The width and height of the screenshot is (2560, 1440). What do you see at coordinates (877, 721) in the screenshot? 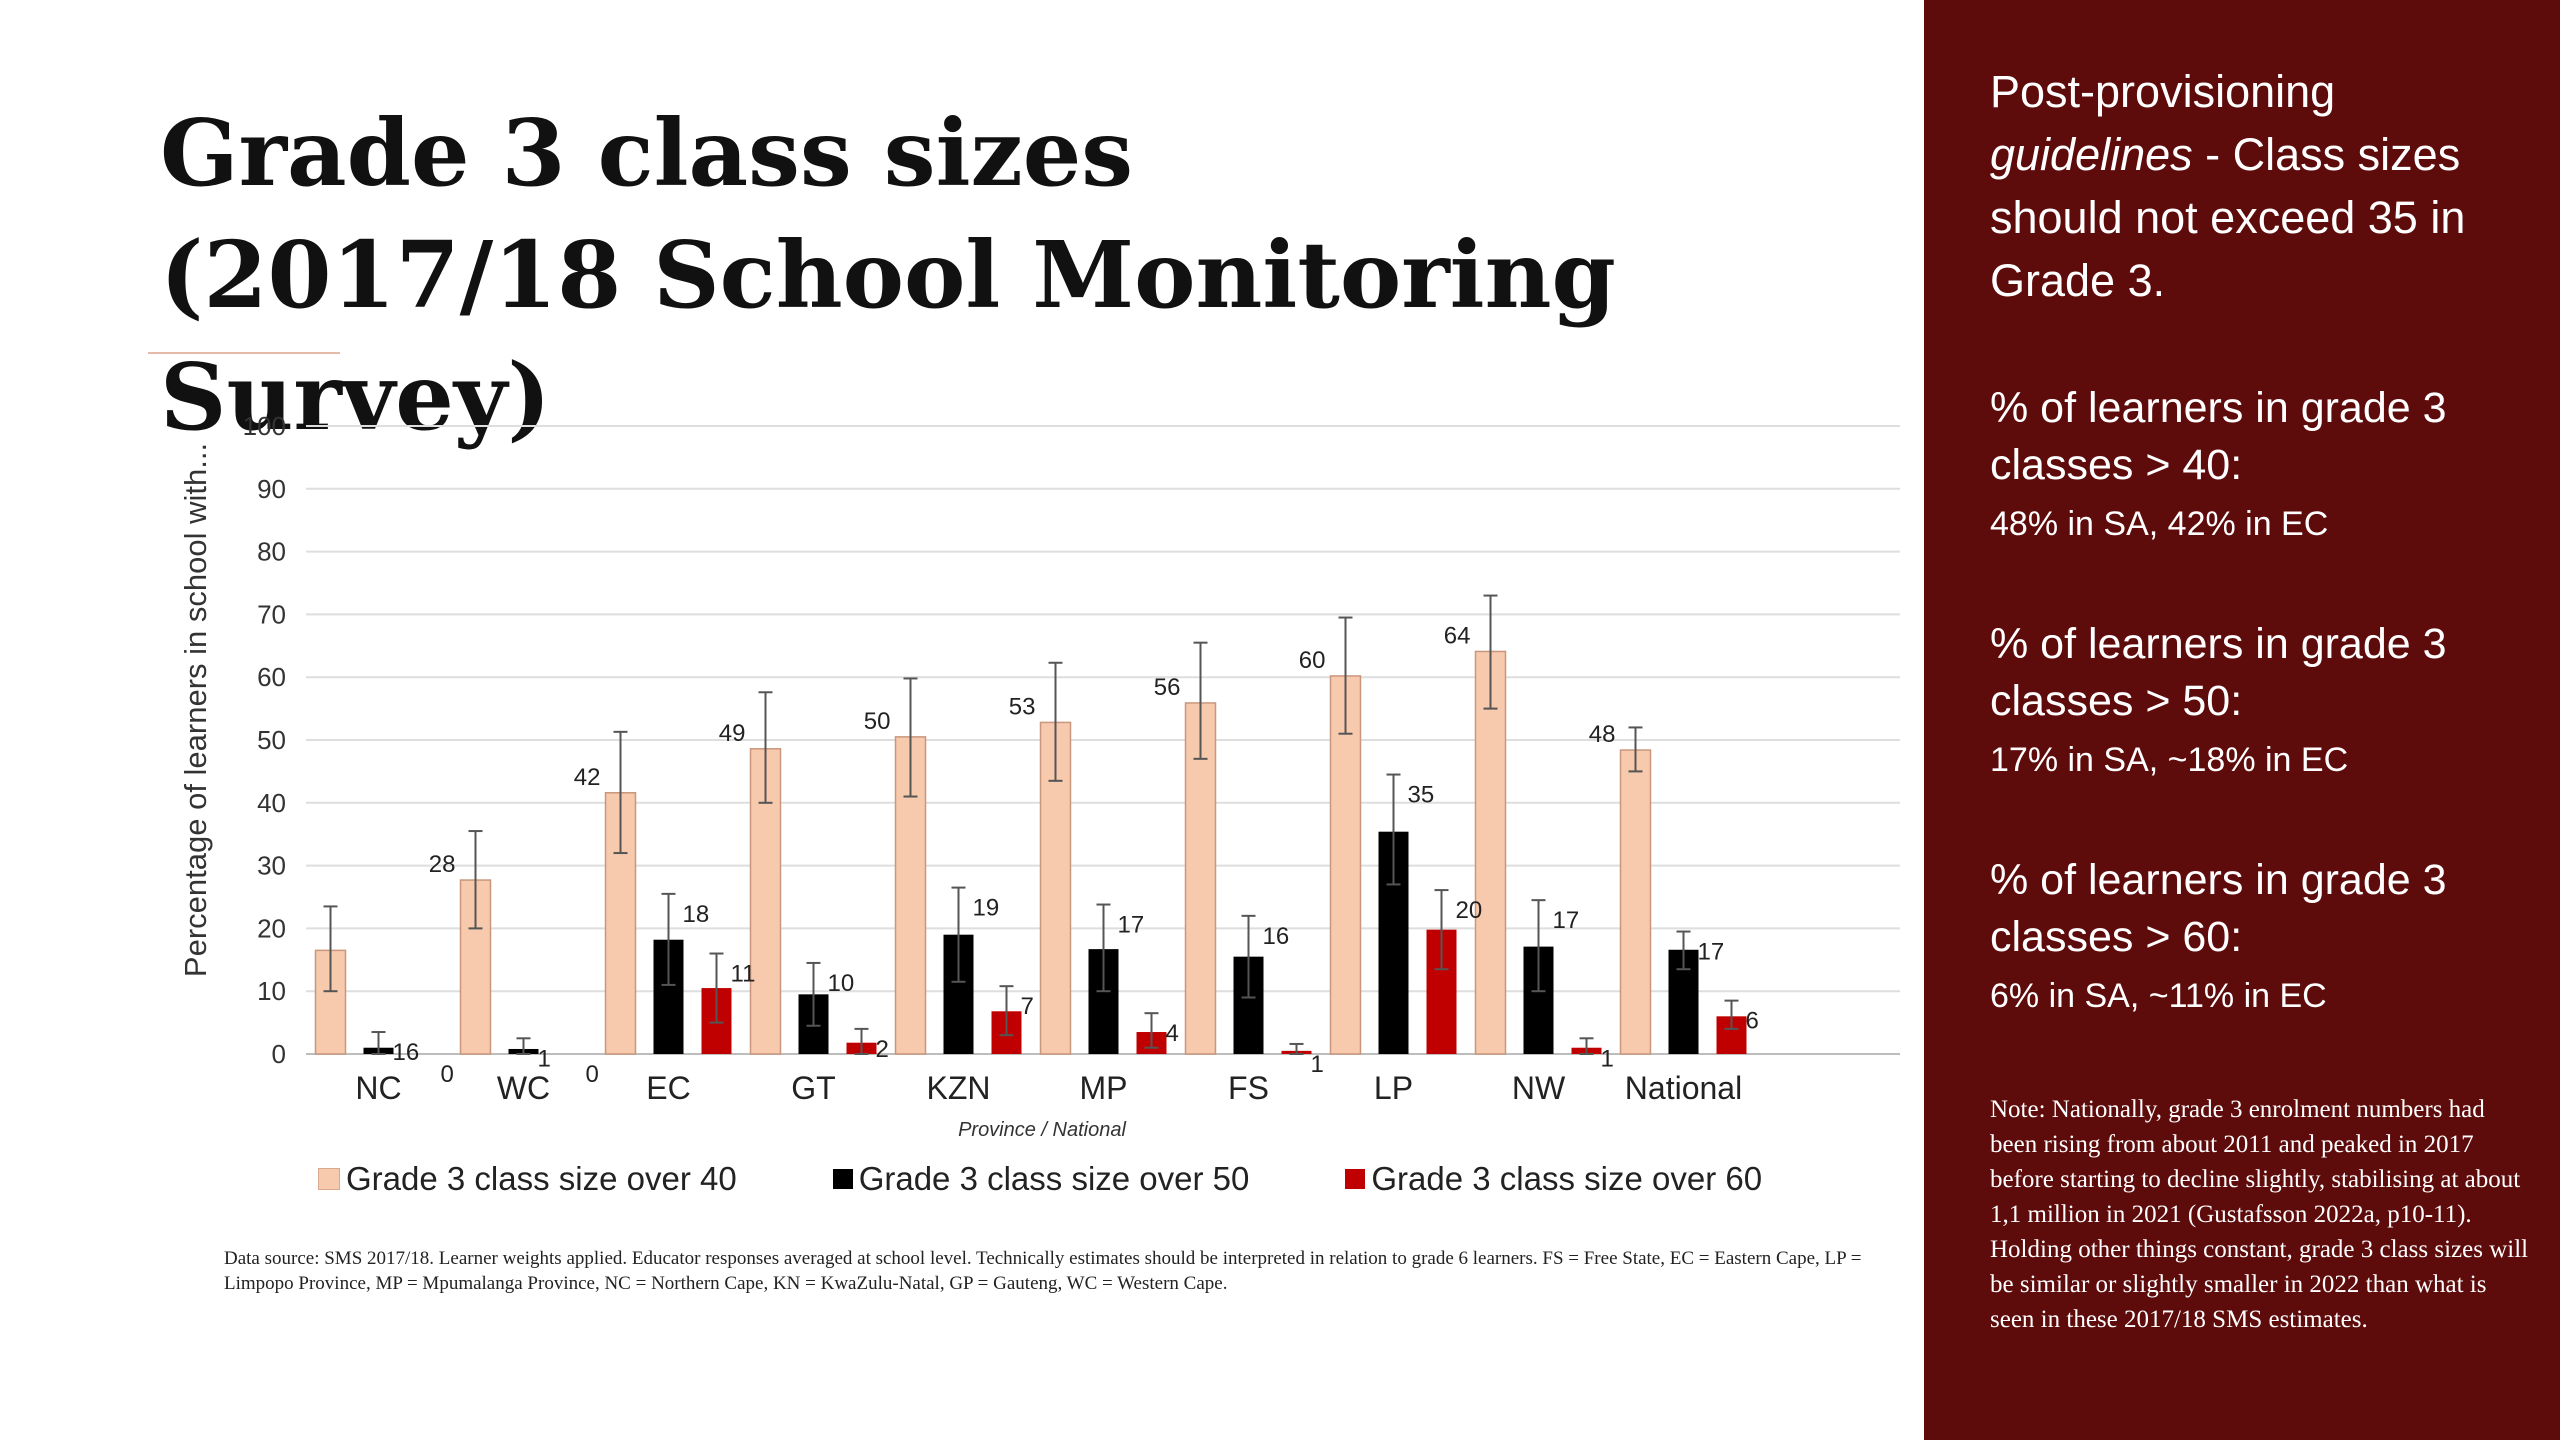
I see `data-label: 50` at bounding box center [877, 721].